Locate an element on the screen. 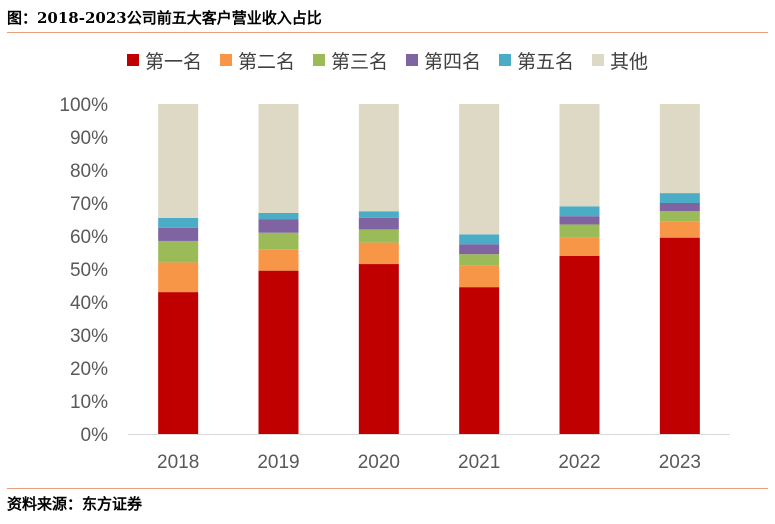 The width and height of the screenshot is (775, 524). legend-label: 第三名 is located at coordinates (359, 61).